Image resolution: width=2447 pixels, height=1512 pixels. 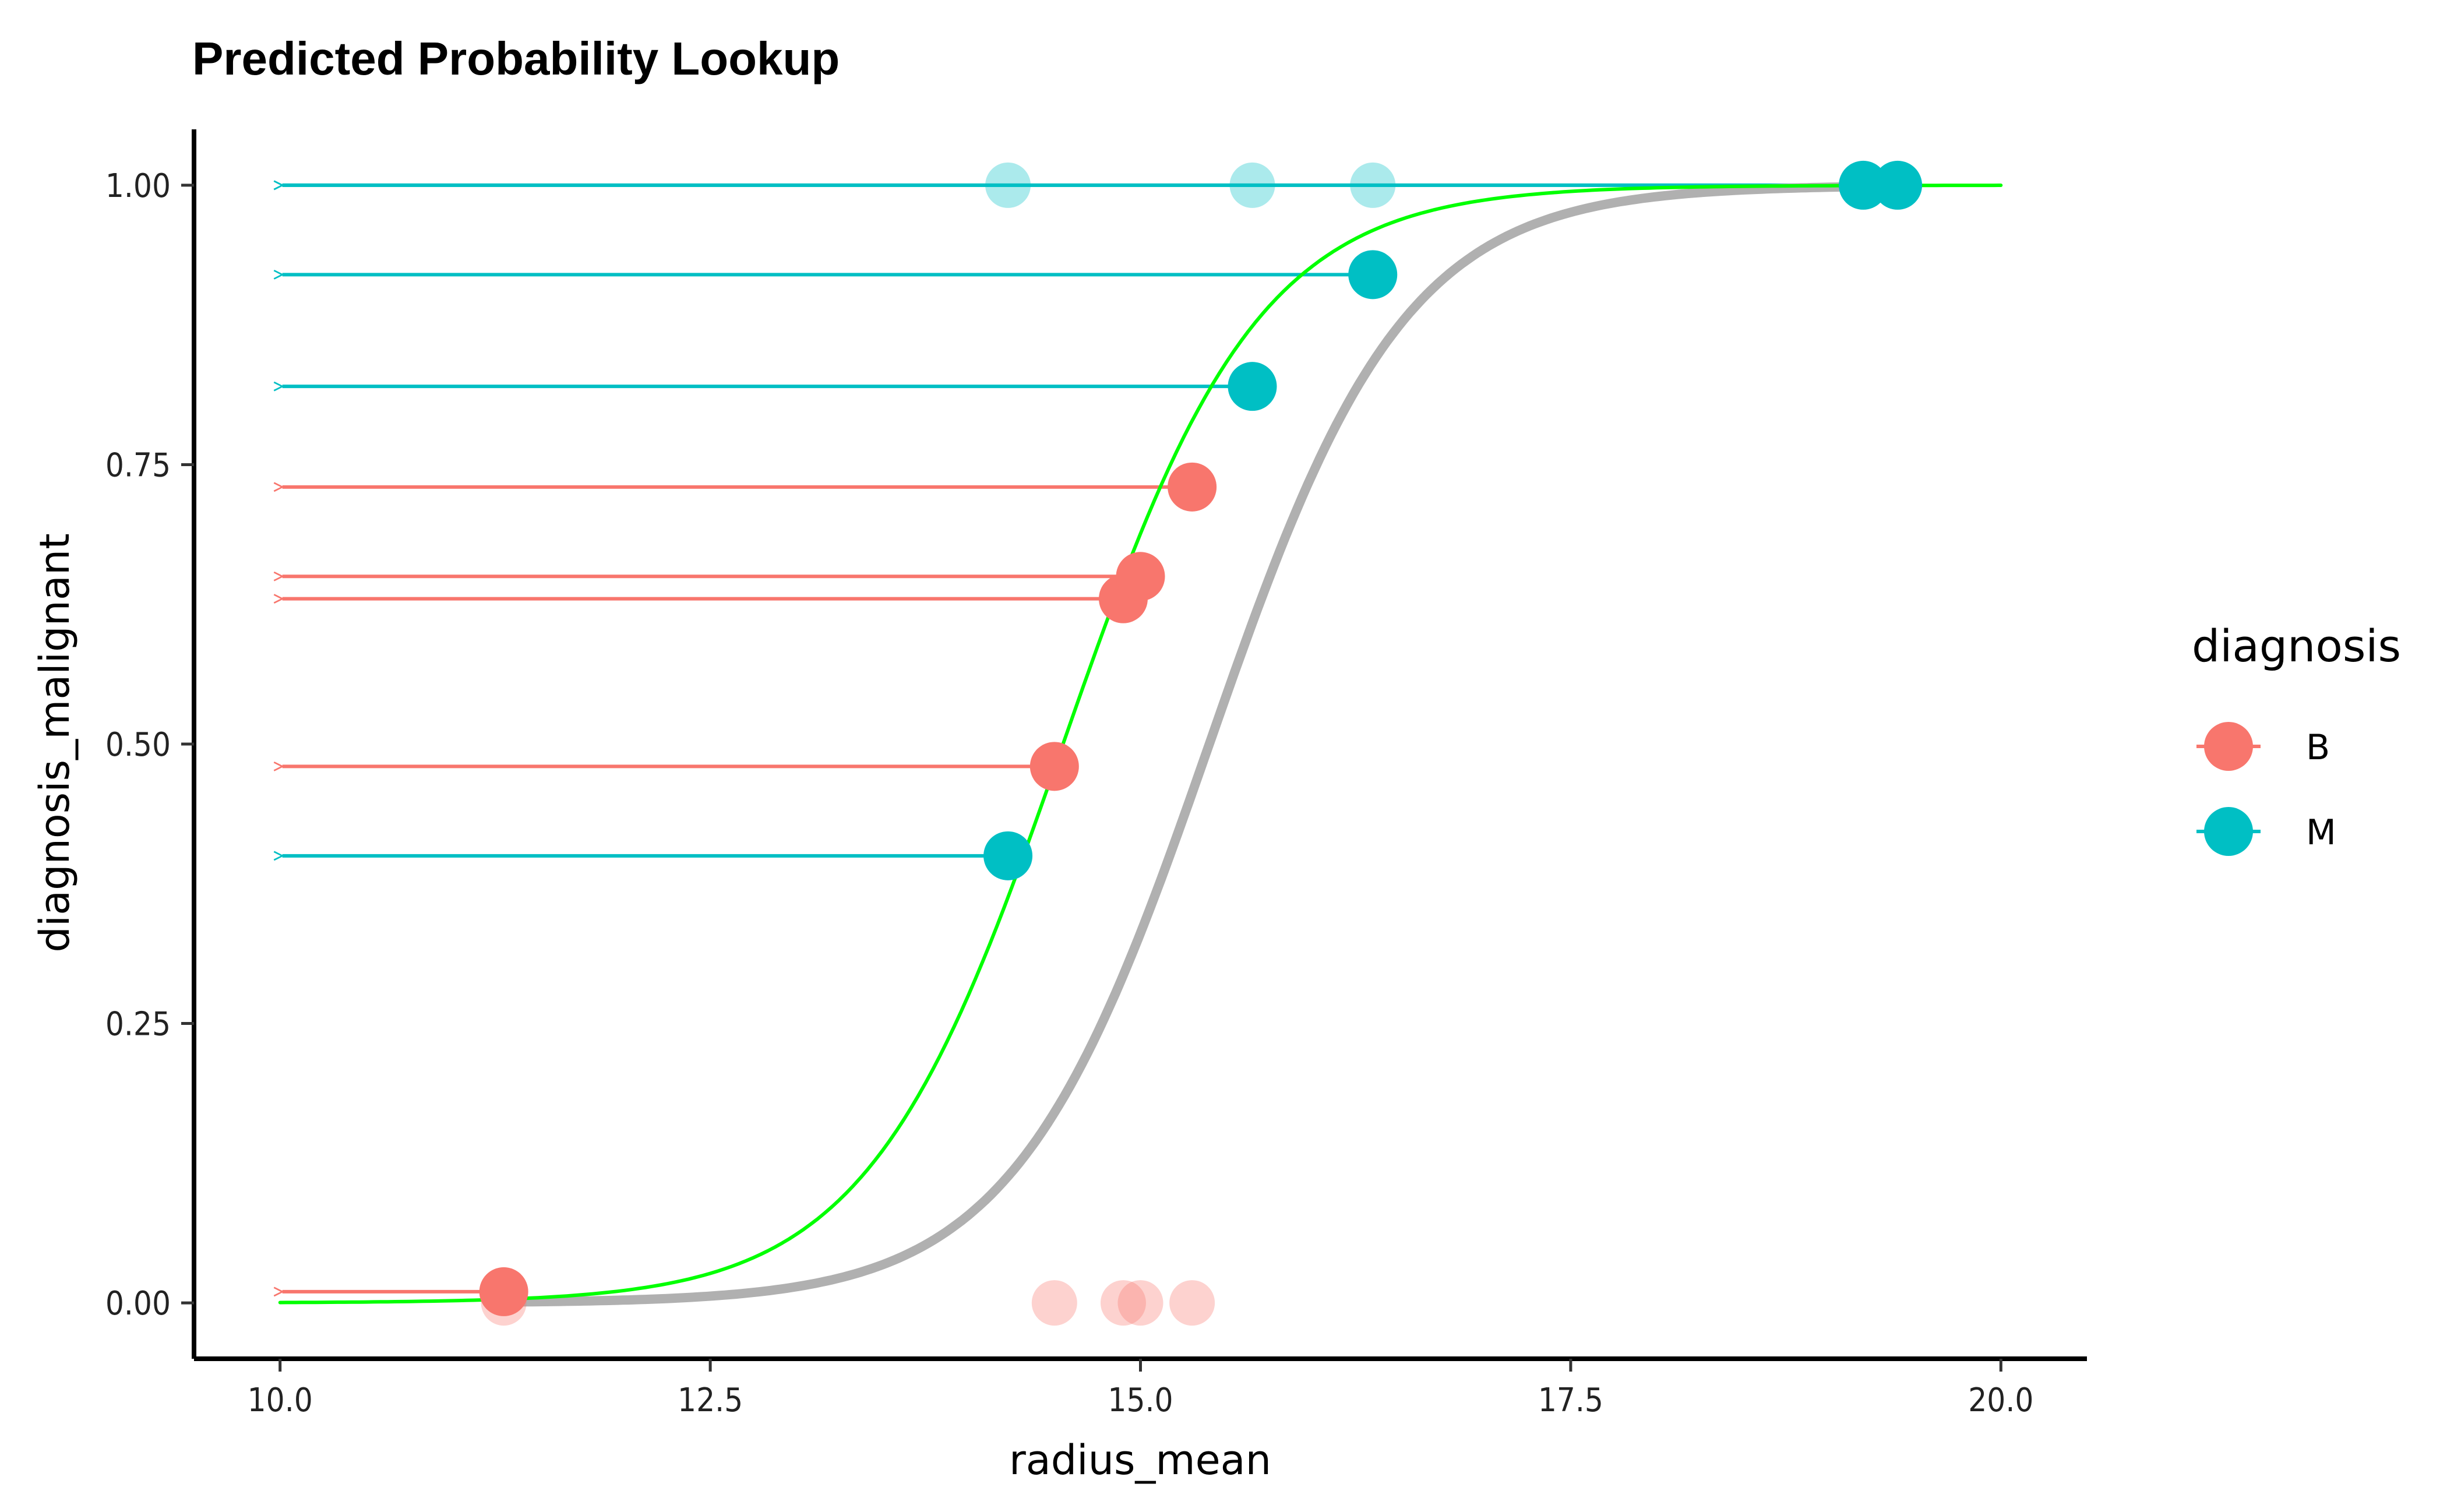 What do you see at coordinates (2296, 646) in the screenshot?
I see `legend-title: diagnosis` at bounding box center [2296, 646].